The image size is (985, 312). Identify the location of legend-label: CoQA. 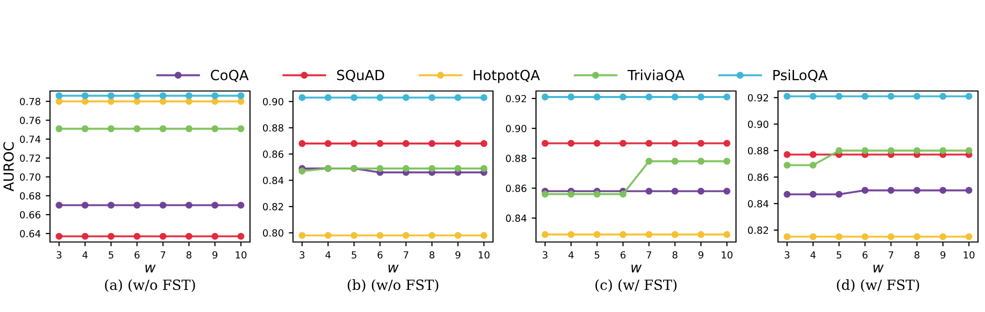
(229, 76).